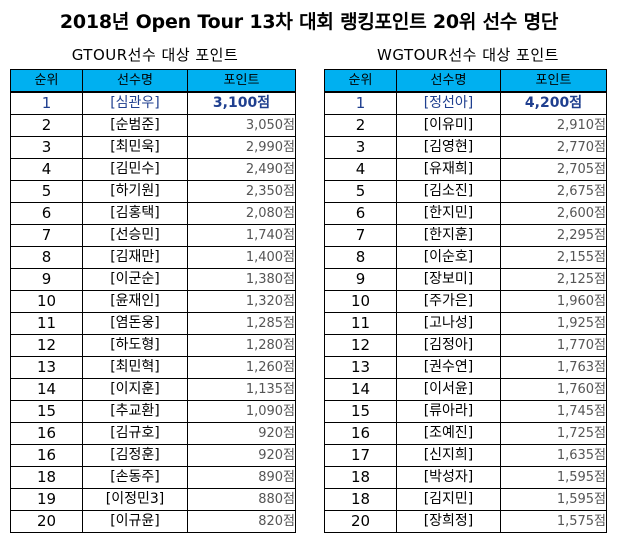 Image resolution: width=618 pixels, height=550 pixels. I want to click on table-row: 14 [이지훈] 1,135점, so click(153, 389).